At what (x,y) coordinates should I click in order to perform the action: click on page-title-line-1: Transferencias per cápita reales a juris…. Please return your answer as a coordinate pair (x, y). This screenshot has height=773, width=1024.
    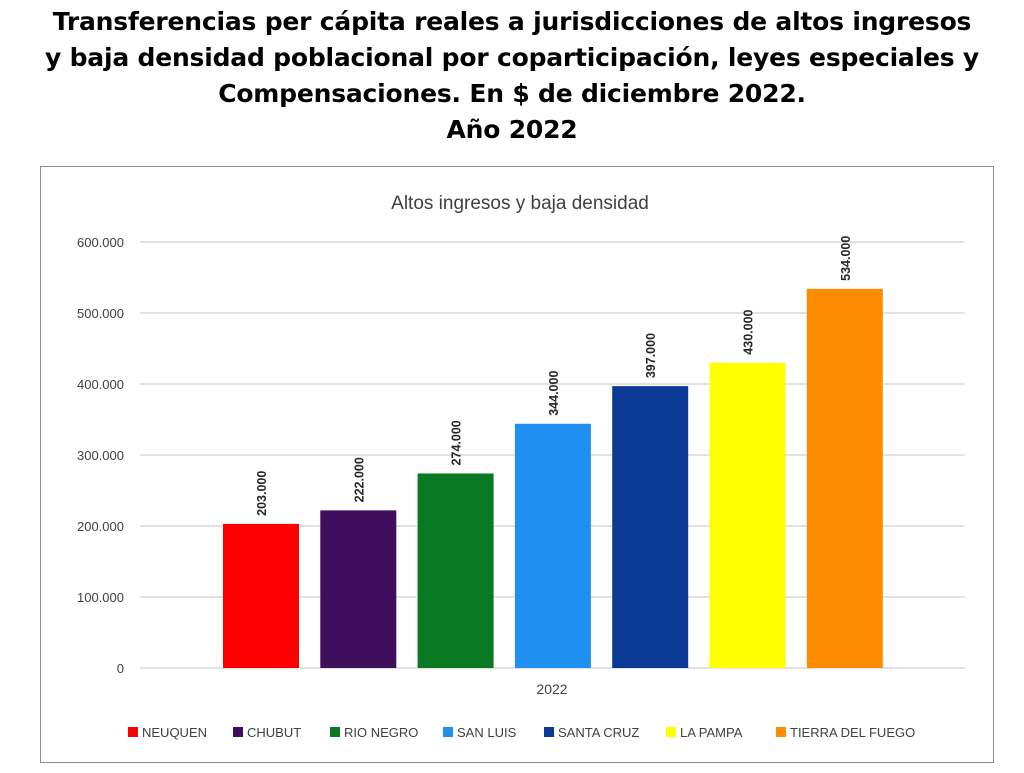
    Looking at the image, I should click on (512, 21).